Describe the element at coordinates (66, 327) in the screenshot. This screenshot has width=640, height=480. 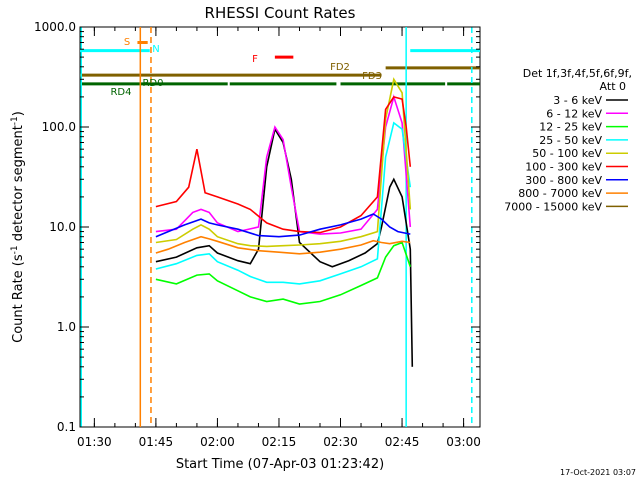
I see `y-tick-label: 1.0` at that location.